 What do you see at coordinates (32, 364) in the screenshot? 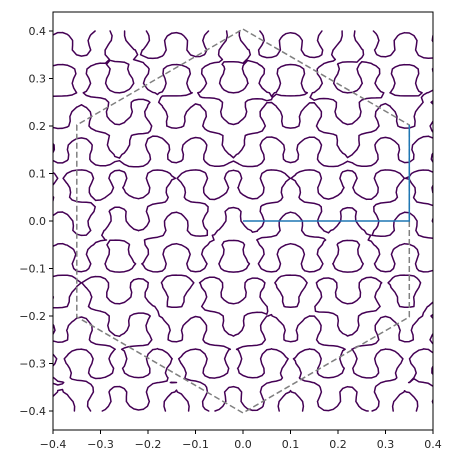
I see `y-tick-label: −0.3` at bounding box center [32, 364].